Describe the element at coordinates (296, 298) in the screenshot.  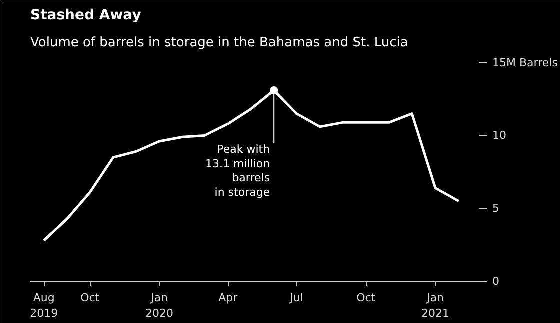
I see `x-tick-label: Jul` at that location.